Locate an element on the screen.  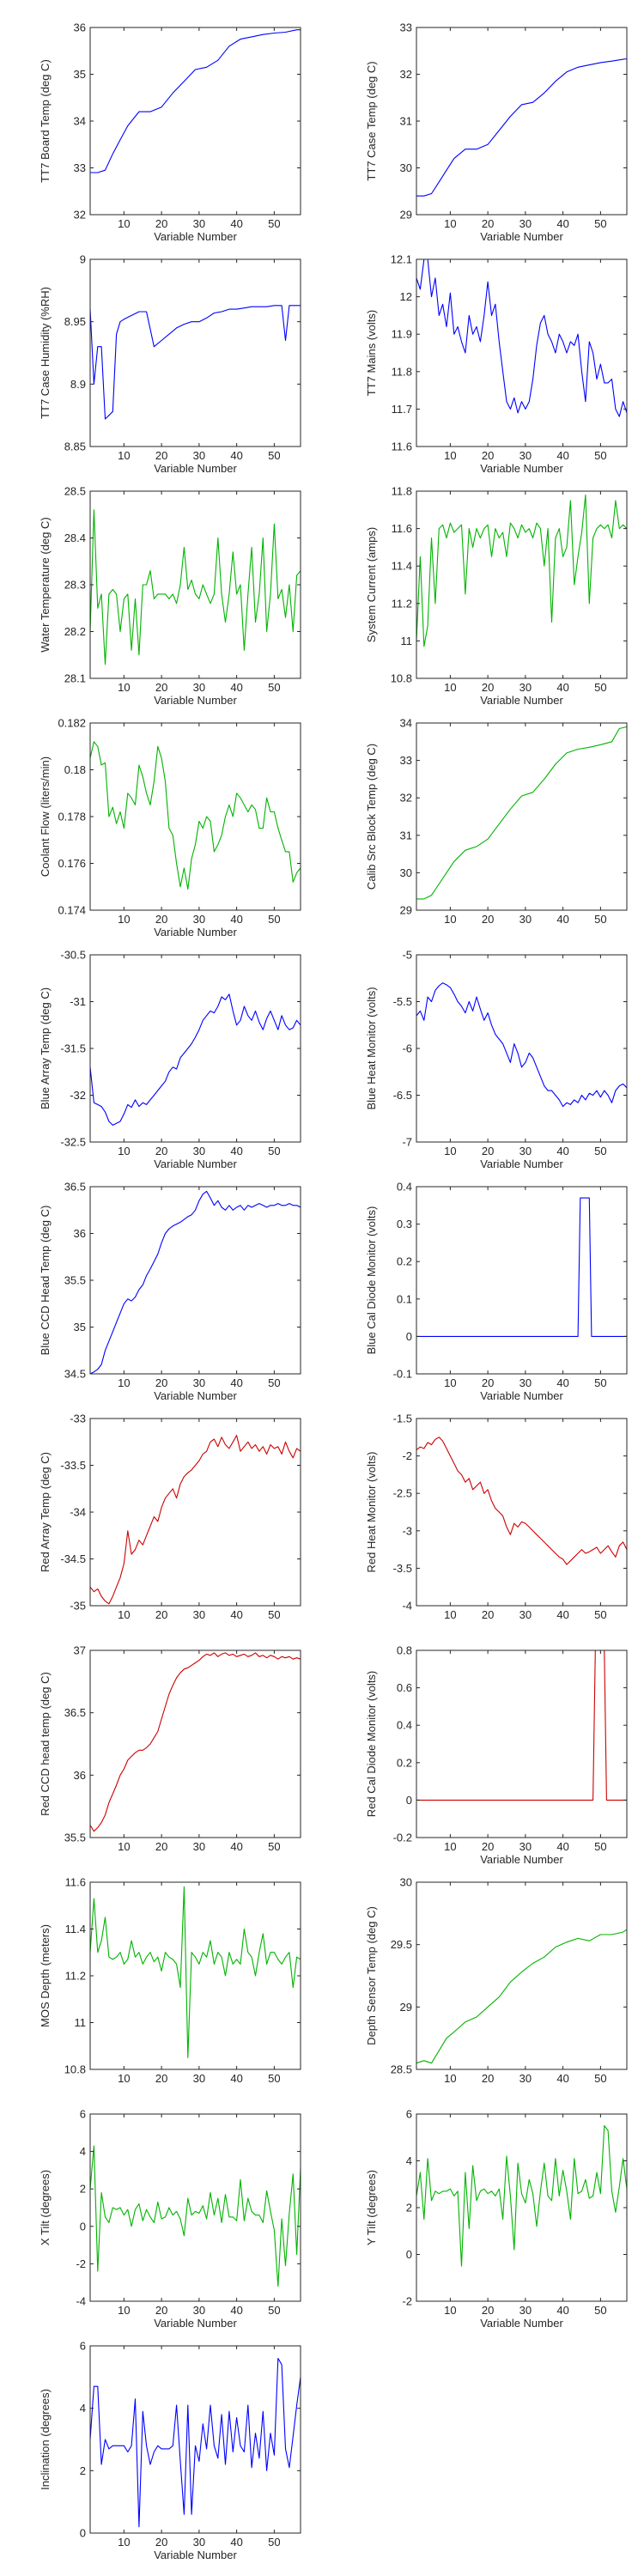
y-tick-label: 31 is located at coordinates (406, 835).